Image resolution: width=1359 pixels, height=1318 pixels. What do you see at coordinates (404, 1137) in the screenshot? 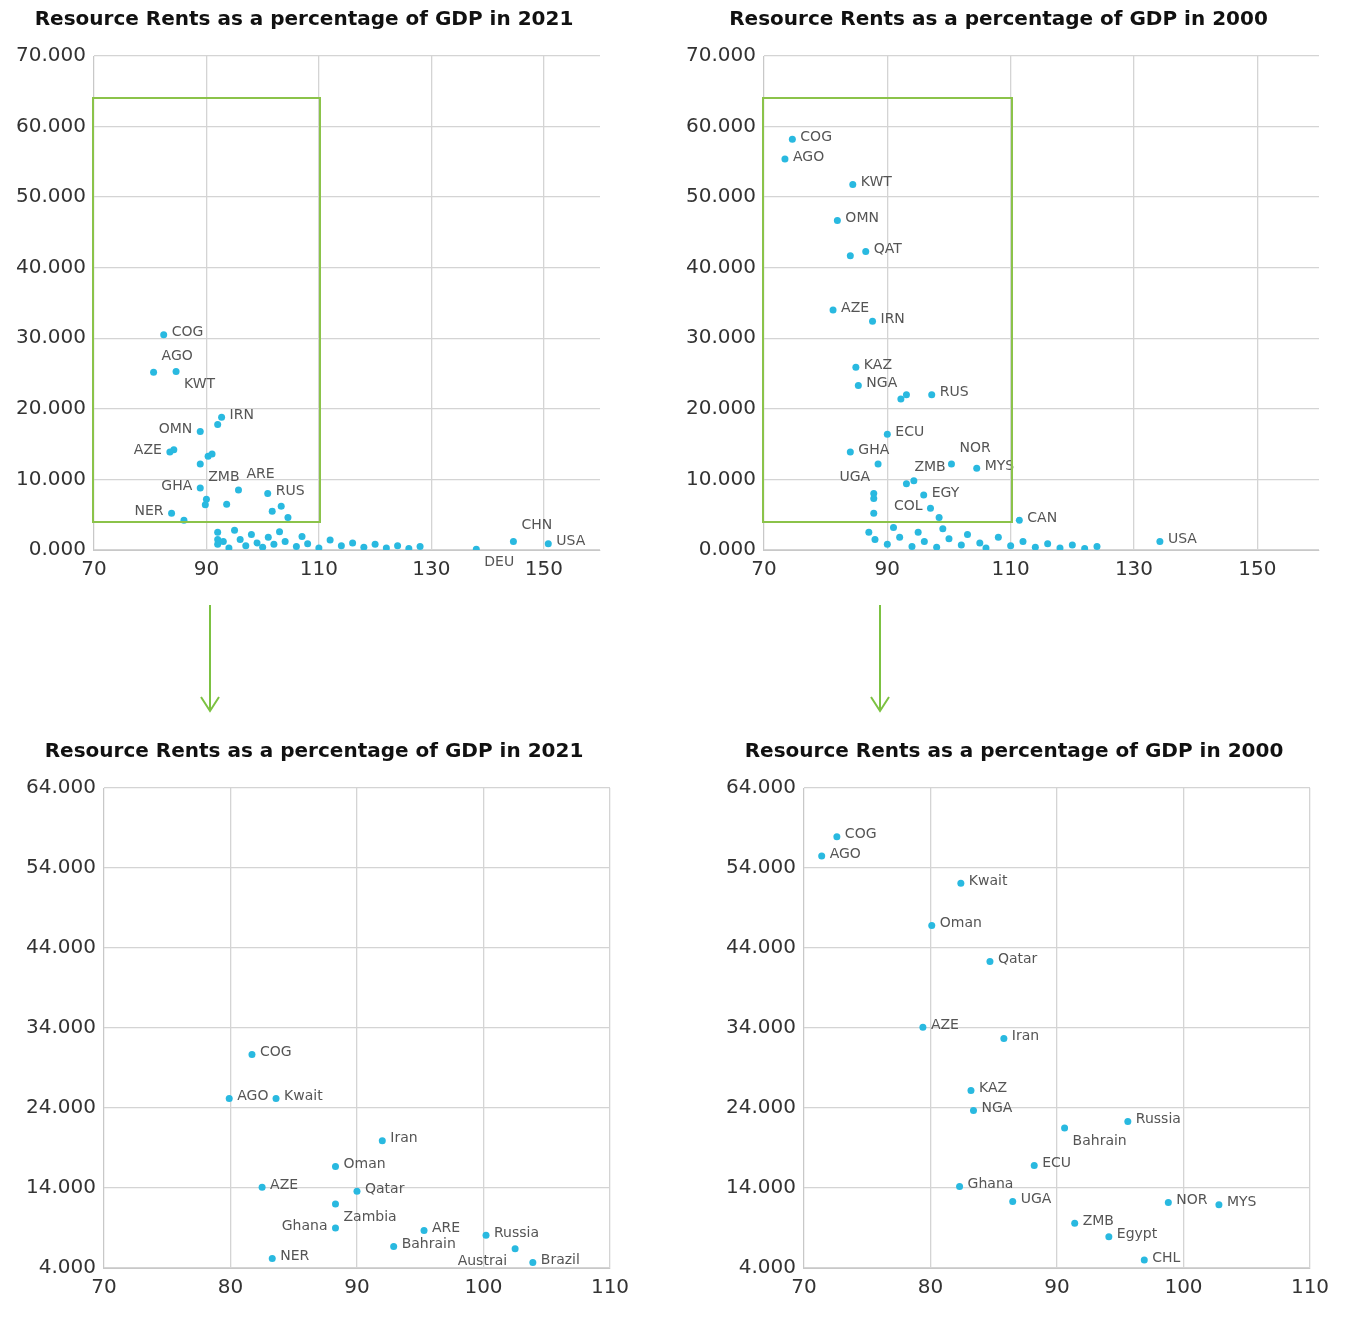
I see `annotation: Iran` at bounding box center [404, 1137].